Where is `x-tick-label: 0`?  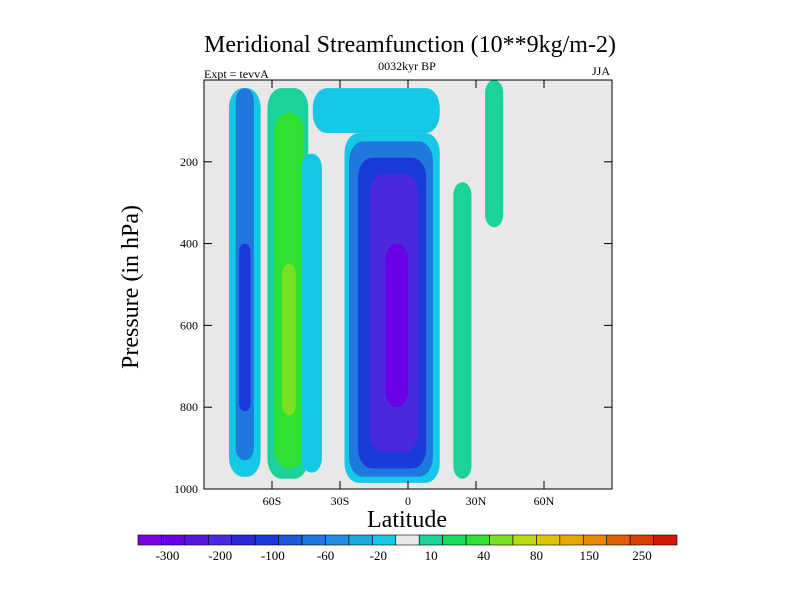
x-tick-label: 0 is located at coordinates (408, 501).